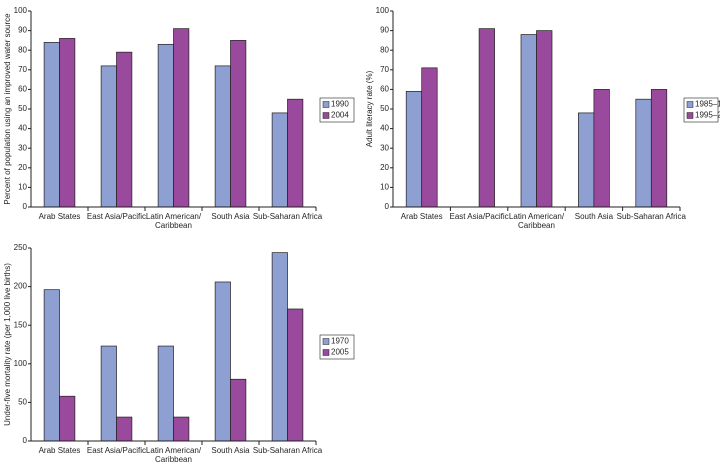 This screenshot has width=720, height=467. What do you see at coordinates (340, 341) in the screenshot?
I see `legend-label: 1970` at bounding box center [340, 341].